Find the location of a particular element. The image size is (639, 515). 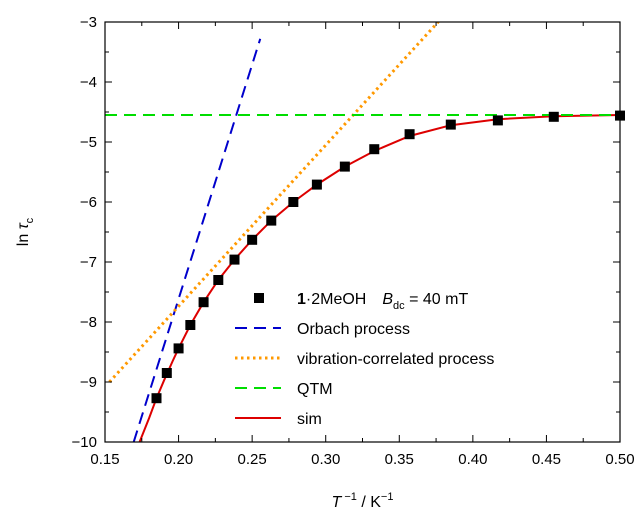

y-axis-title: ln τc is located at coordinates (25, 231).